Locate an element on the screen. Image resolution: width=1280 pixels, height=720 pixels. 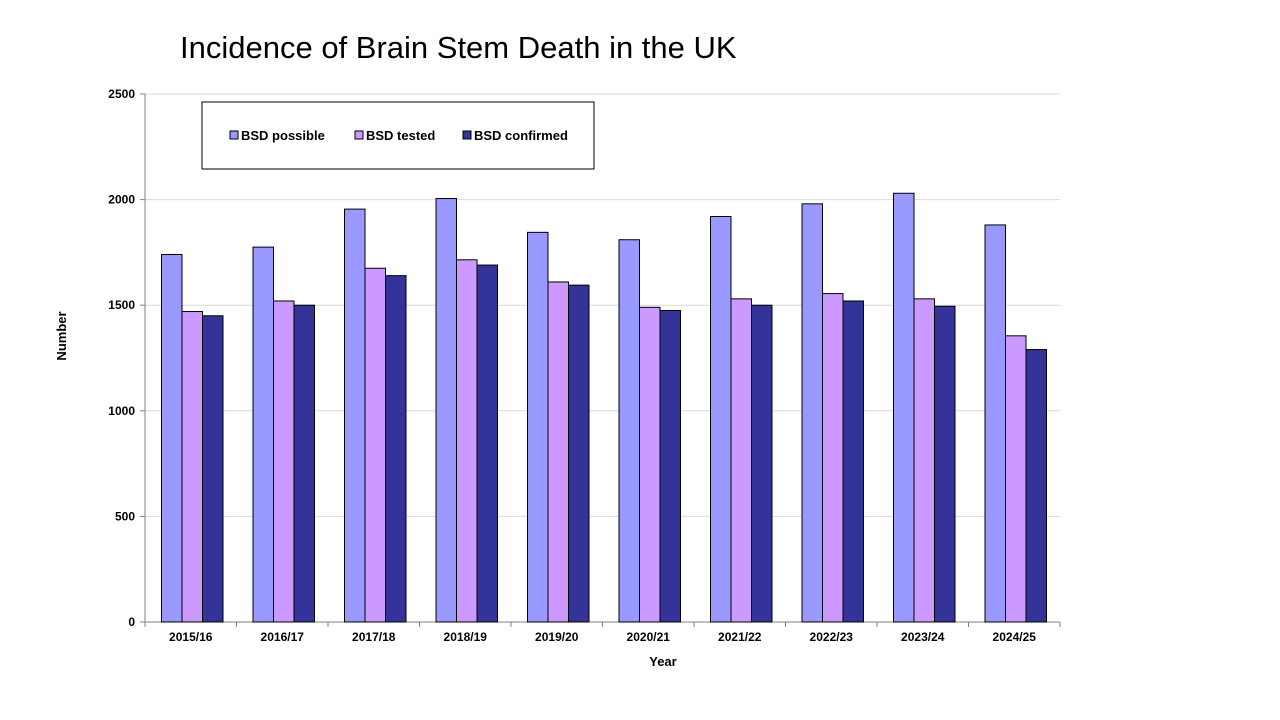
legend-label: BSD tested is located at coordinates (400, 135).